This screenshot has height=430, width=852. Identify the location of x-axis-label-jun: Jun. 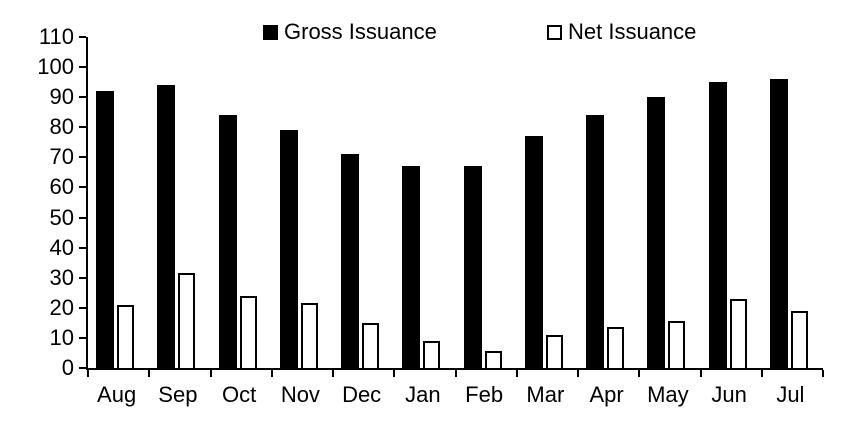
(729, 394).